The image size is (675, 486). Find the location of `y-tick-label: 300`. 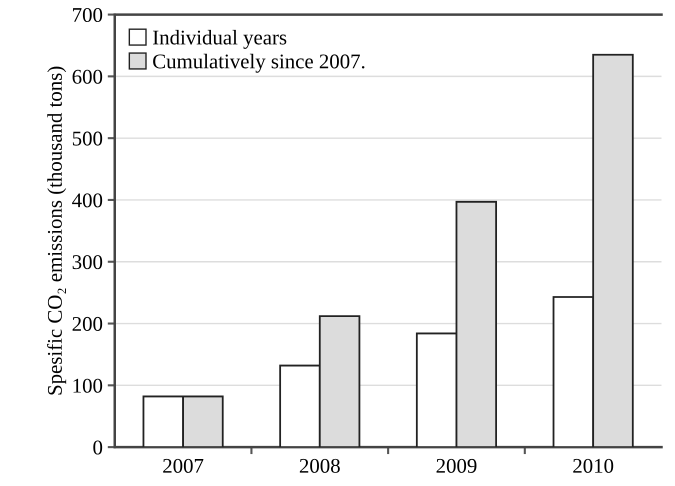

y-tick-label: 300 is located at coordinates (87, 262).